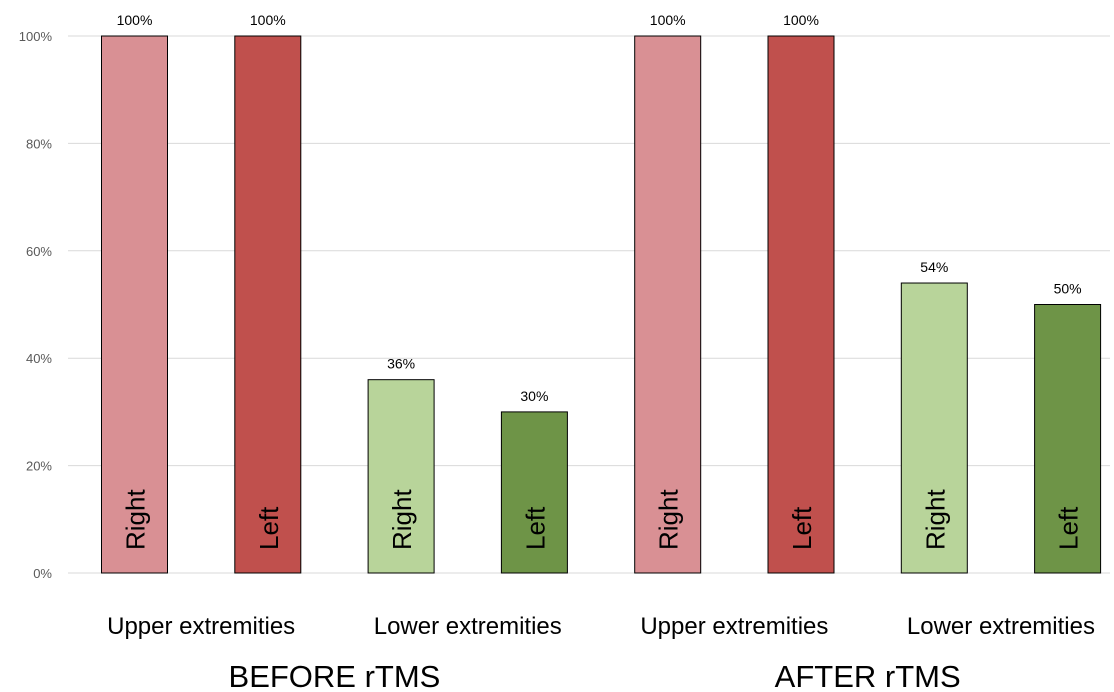 Image resolution: width=1114 pixels, height=692 pixels. I want to click on y-tick-label: 100%, so click(36, 36).